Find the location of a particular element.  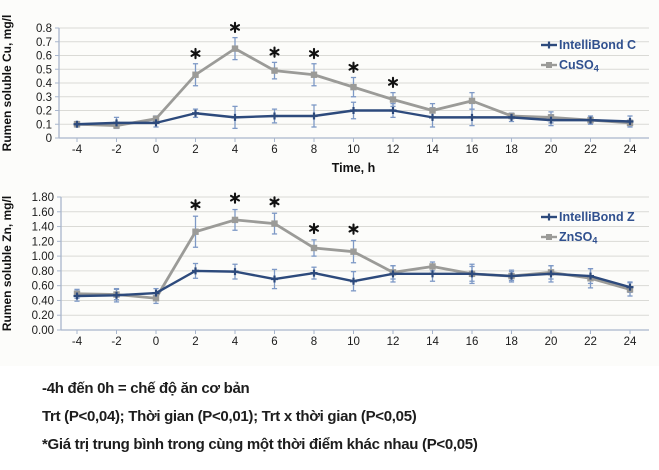

y-tick-label: 0.6 is located at coordinates (44, 57).